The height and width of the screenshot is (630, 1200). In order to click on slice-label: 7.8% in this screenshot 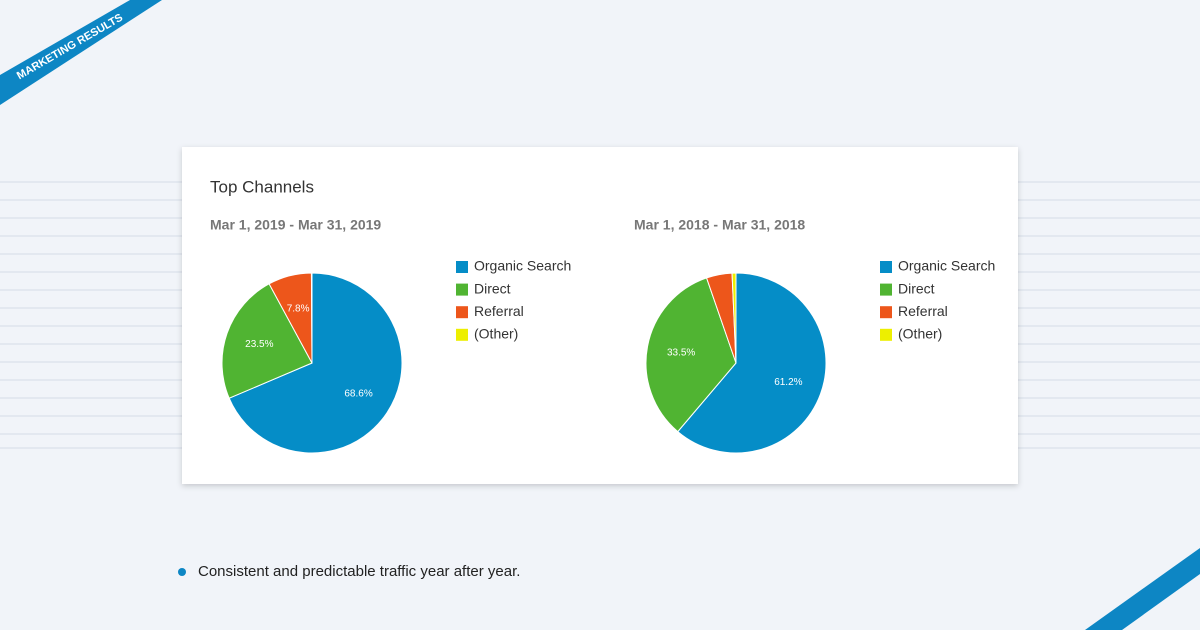, I will do `click(298, 309)`.